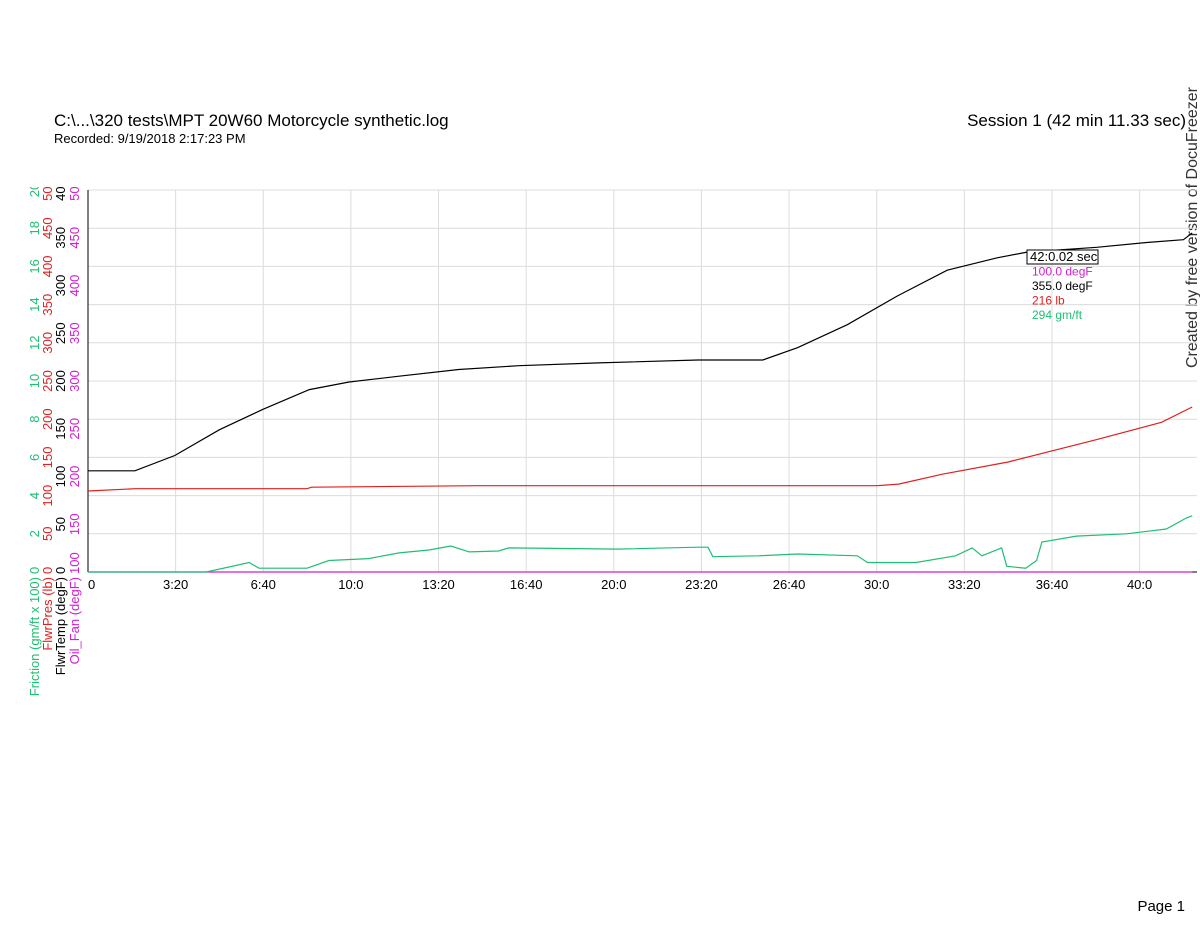 The height and width of the screenshot is (932, 1200). I want to click on chart-subtitle: Recorded: 9/19/2018 2:17:23 PM, so click(150, 138).